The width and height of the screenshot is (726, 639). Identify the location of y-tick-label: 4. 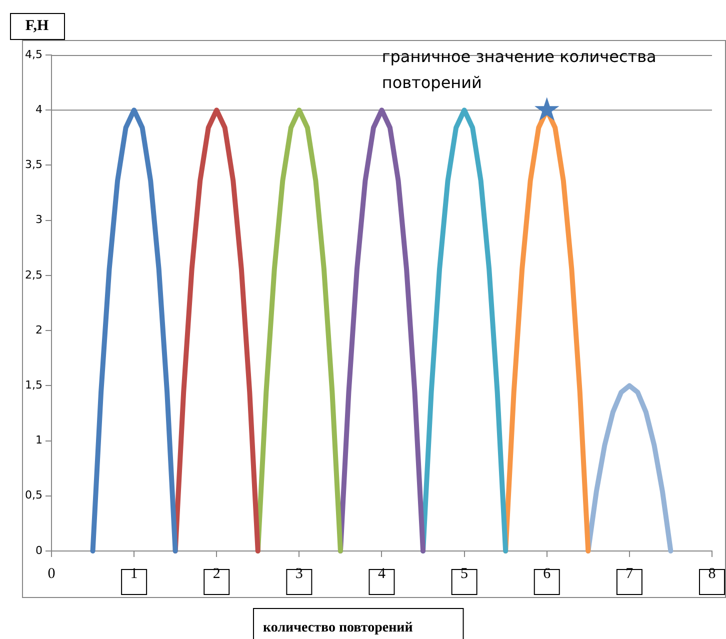
(38, 109).